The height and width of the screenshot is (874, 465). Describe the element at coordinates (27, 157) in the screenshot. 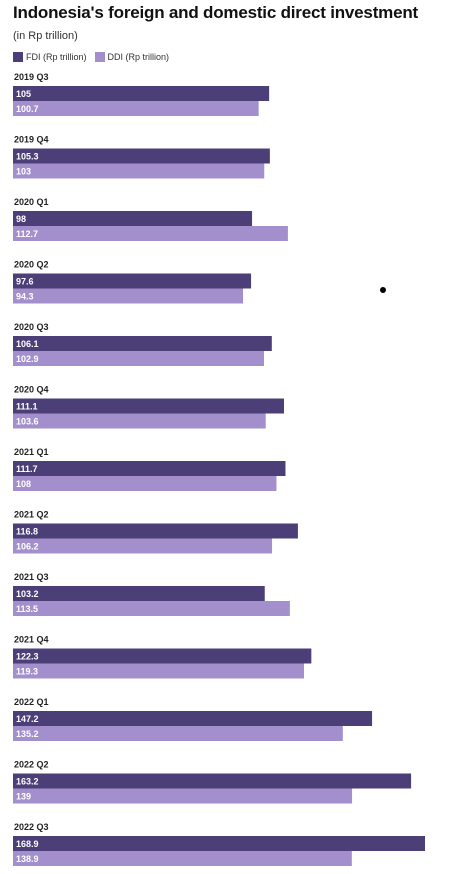

I see `value-label-fdi-2019-q4: 105.3` at that location.